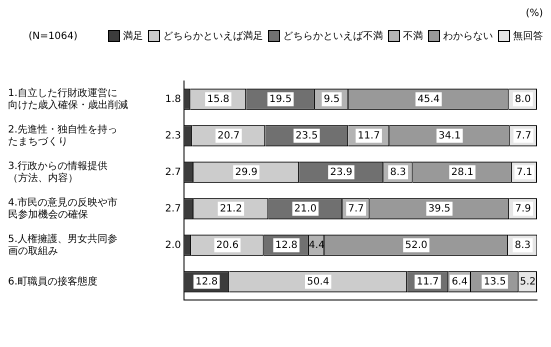 Image resolution: width=551 pixels, height=347 pixels. Describe the element at coordinates (428, 99) in the screenshot. I see `data-label: 45.4` at that location.